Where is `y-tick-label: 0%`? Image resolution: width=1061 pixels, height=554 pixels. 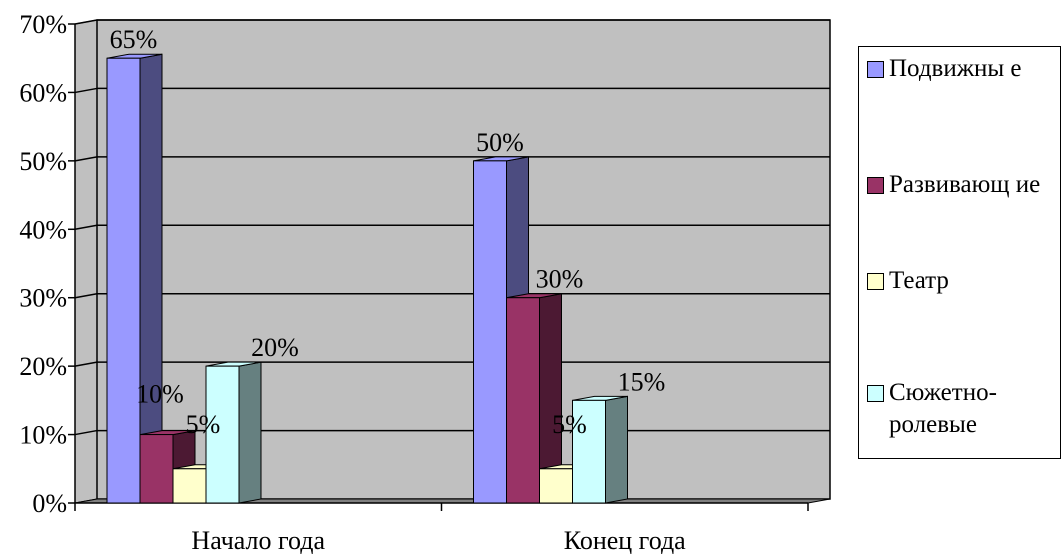 y-tick-label: 0% is located at coordinates (49, 503).